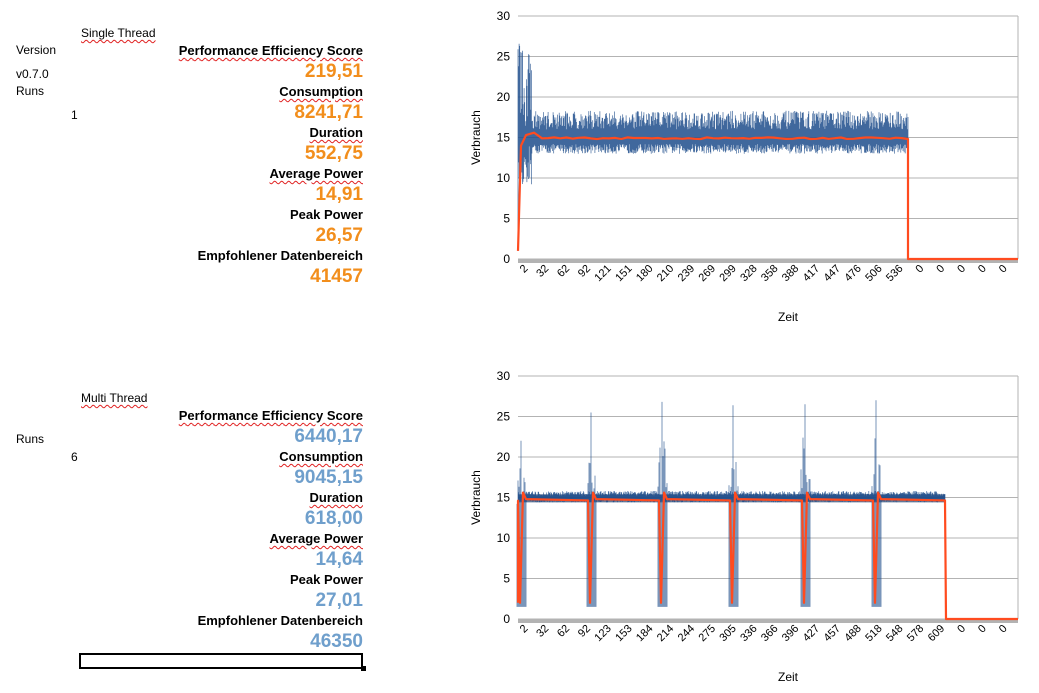  I want to click on x-tick-label: 184, so click(644, 633).